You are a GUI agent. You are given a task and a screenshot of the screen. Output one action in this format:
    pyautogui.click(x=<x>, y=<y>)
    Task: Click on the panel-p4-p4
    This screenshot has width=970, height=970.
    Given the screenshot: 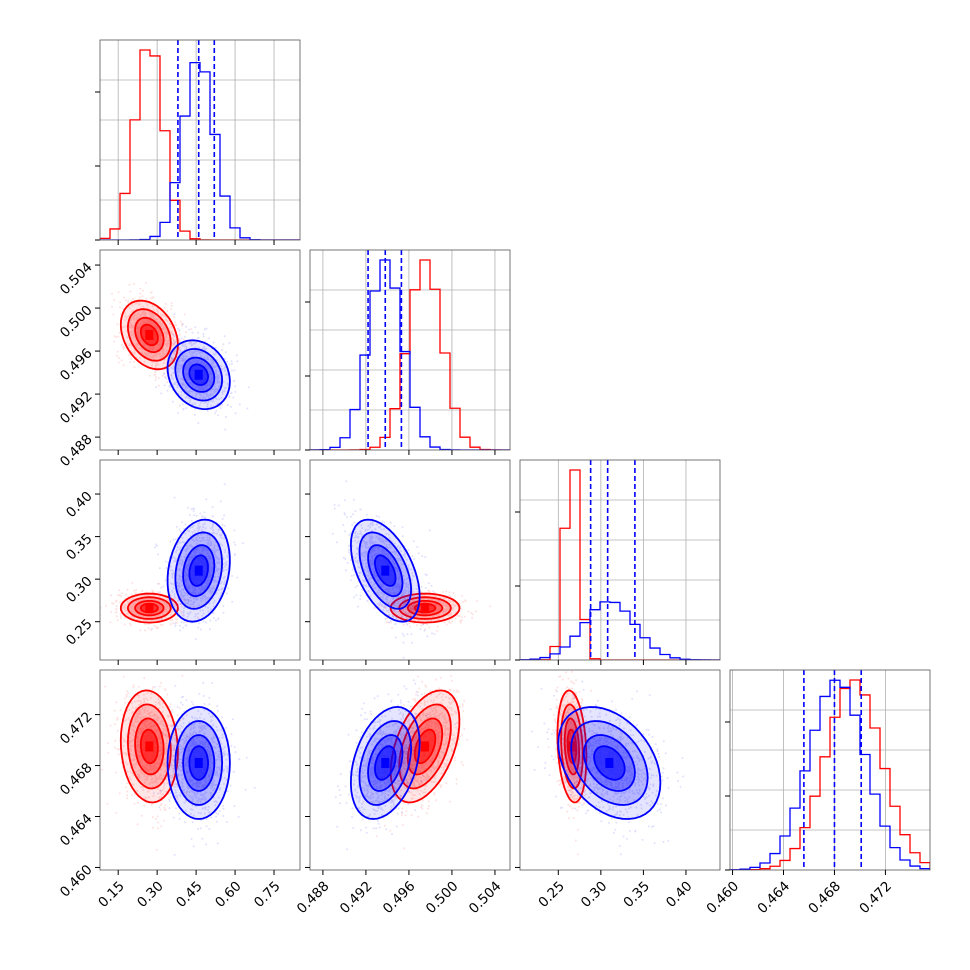 What is the action you would take?
    pyautogui.click(x=828, y=772)
    